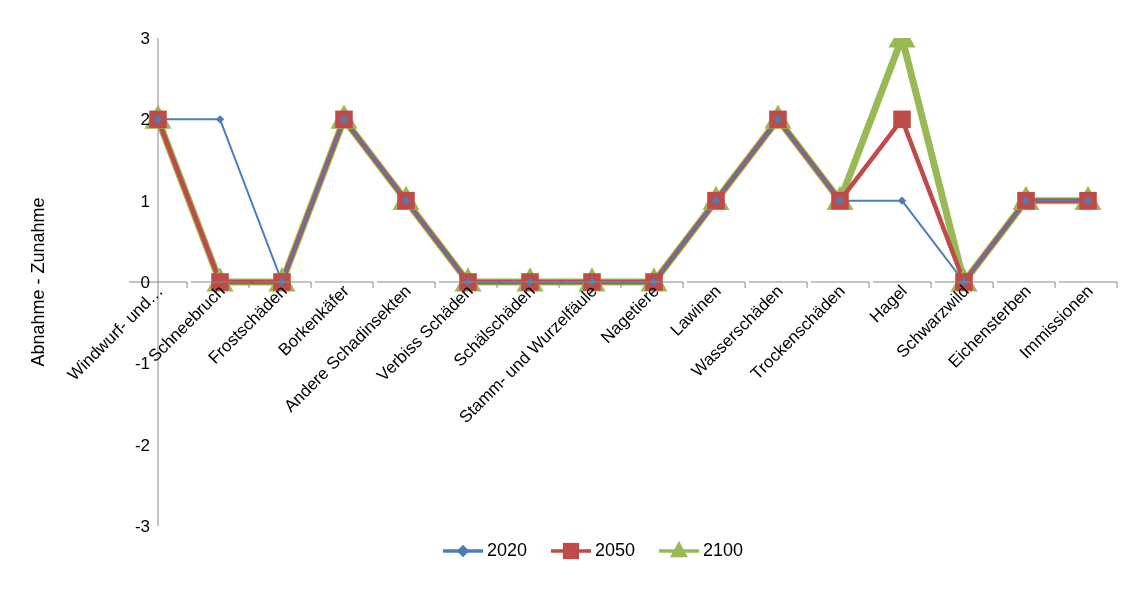  Describe the element at coordinates (615, 550) in the screenshot. I see `legend-label: 2050` at that location.